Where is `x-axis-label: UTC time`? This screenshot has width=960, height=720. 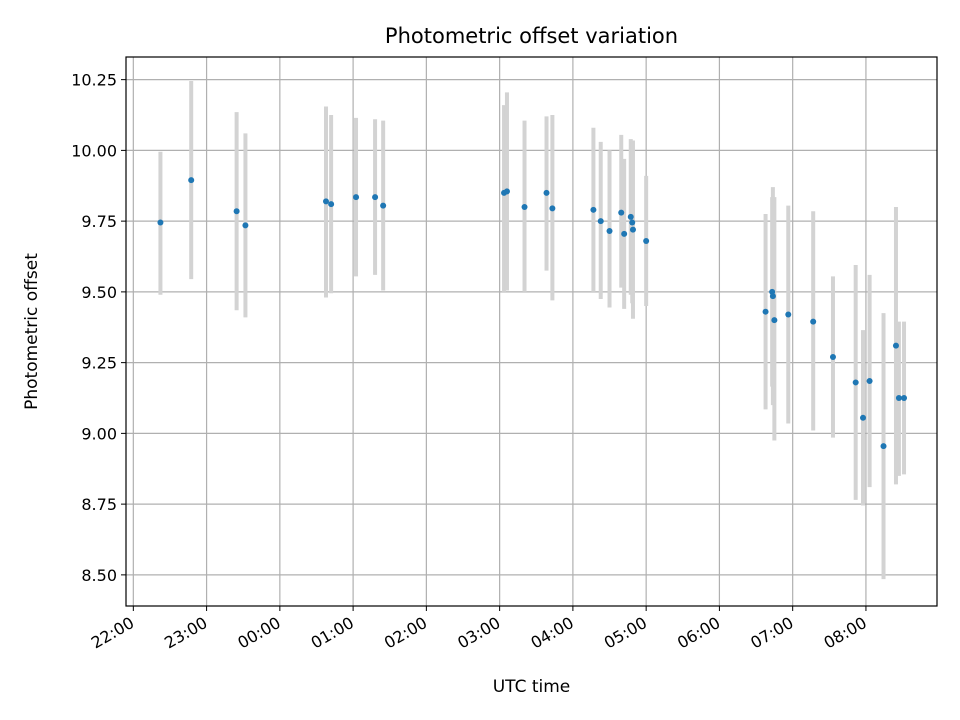 x-axis-label: UTC time is located at coordinates (532, 687).